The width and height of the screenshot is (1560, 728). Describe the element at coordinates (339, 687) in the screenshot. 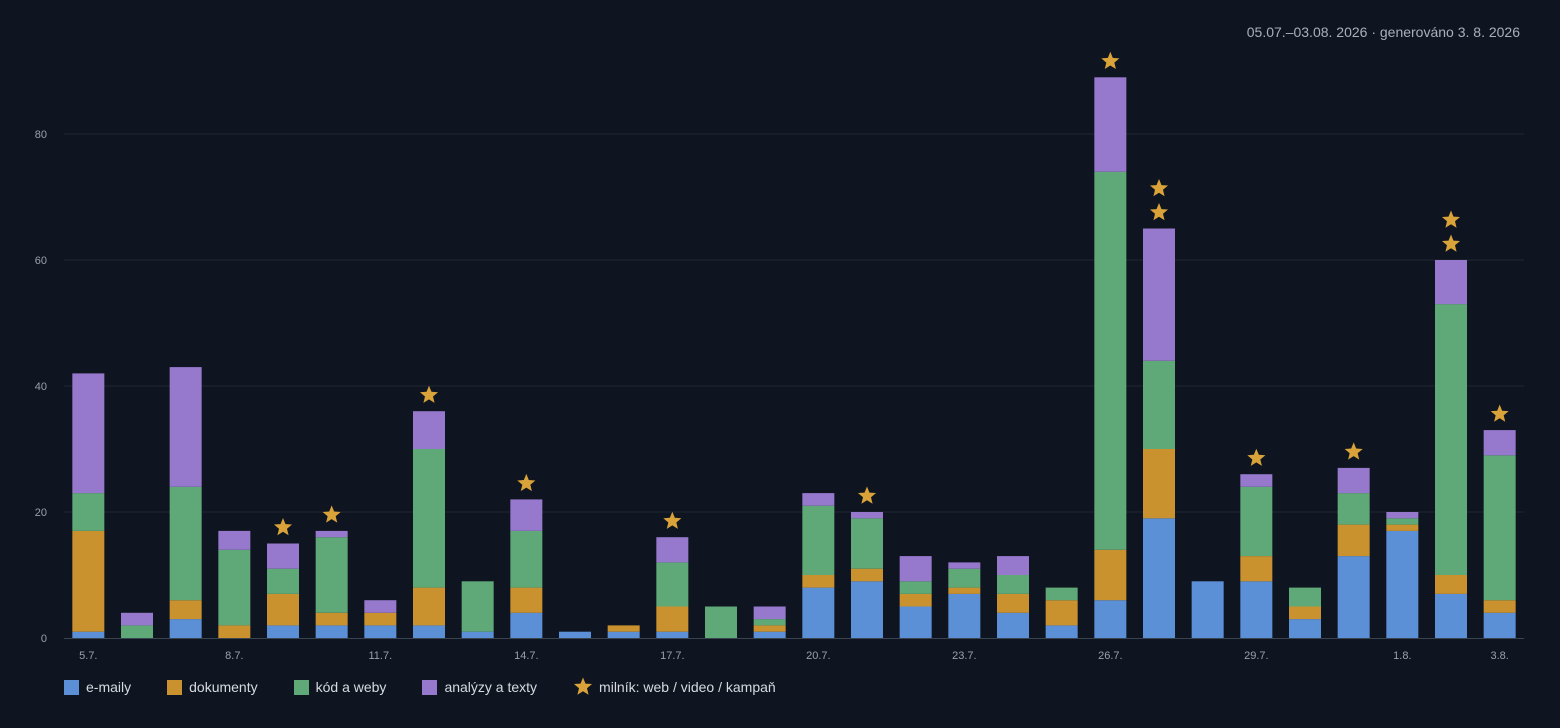

I see `legend-item-code: kód a weby` at that location.